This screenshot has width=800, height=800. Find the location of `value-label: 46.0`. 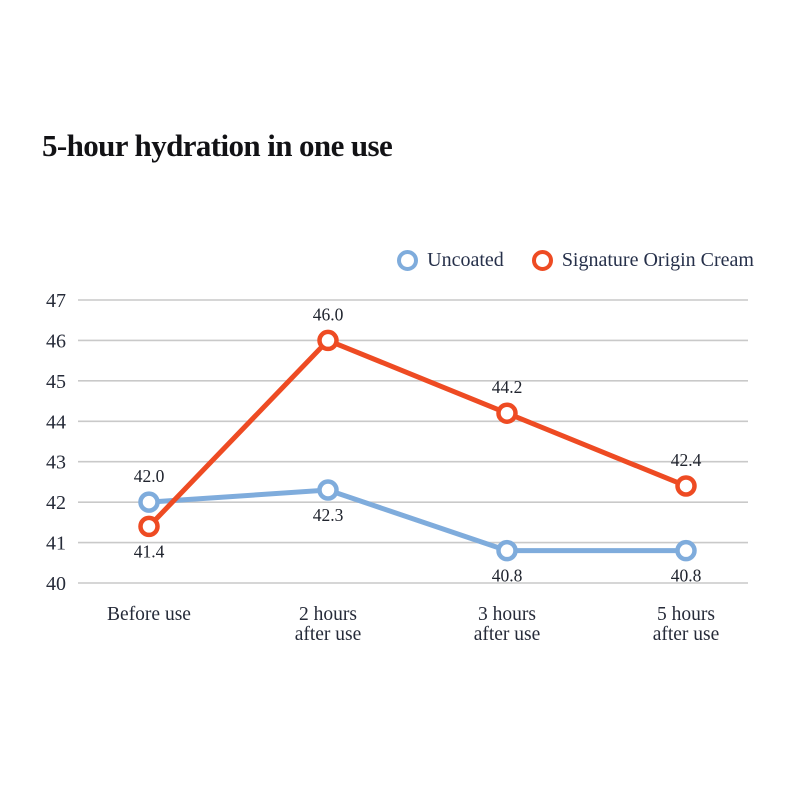

value-label: 46.0 is located at coordinates (328, 314).